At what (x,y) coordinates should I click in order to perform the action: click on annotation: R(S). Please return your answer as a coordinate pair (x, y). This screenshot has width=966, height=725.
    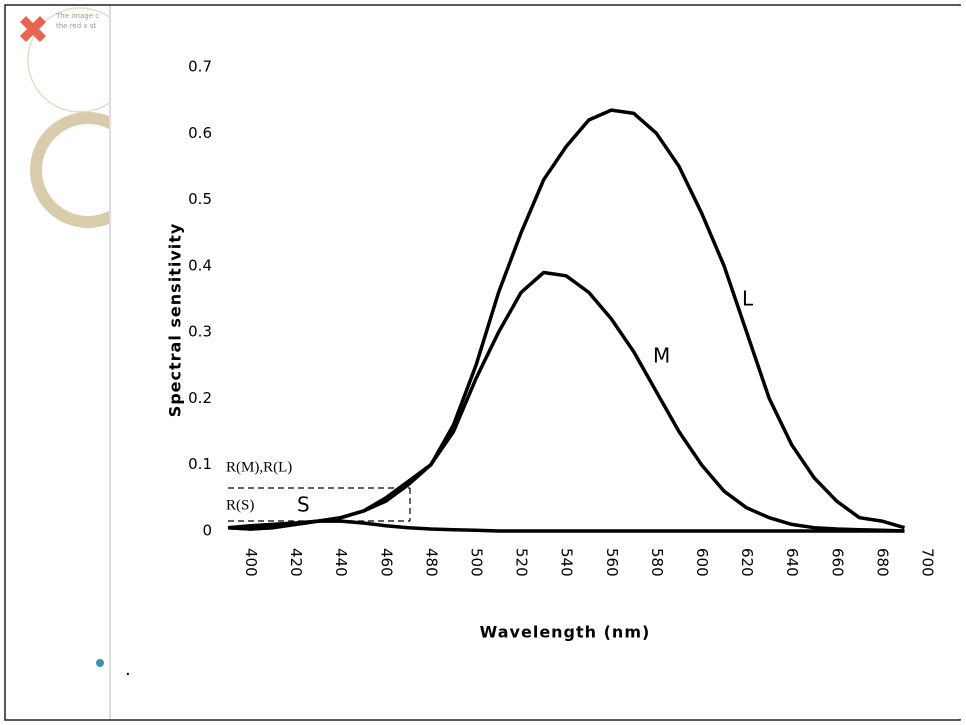
    Looking at the image, I should click on (240, 505).